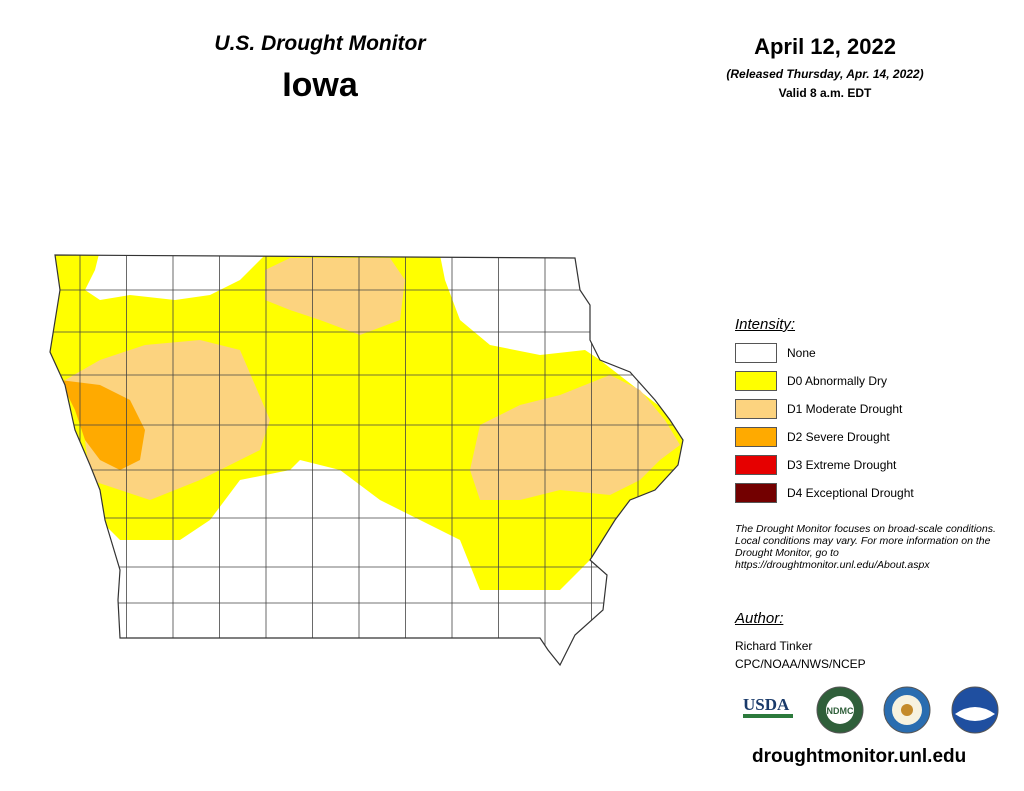 This screenshot has width=1024, height=791. I want to click on legend-label: D2 Severe Drought, so click(838, 437).